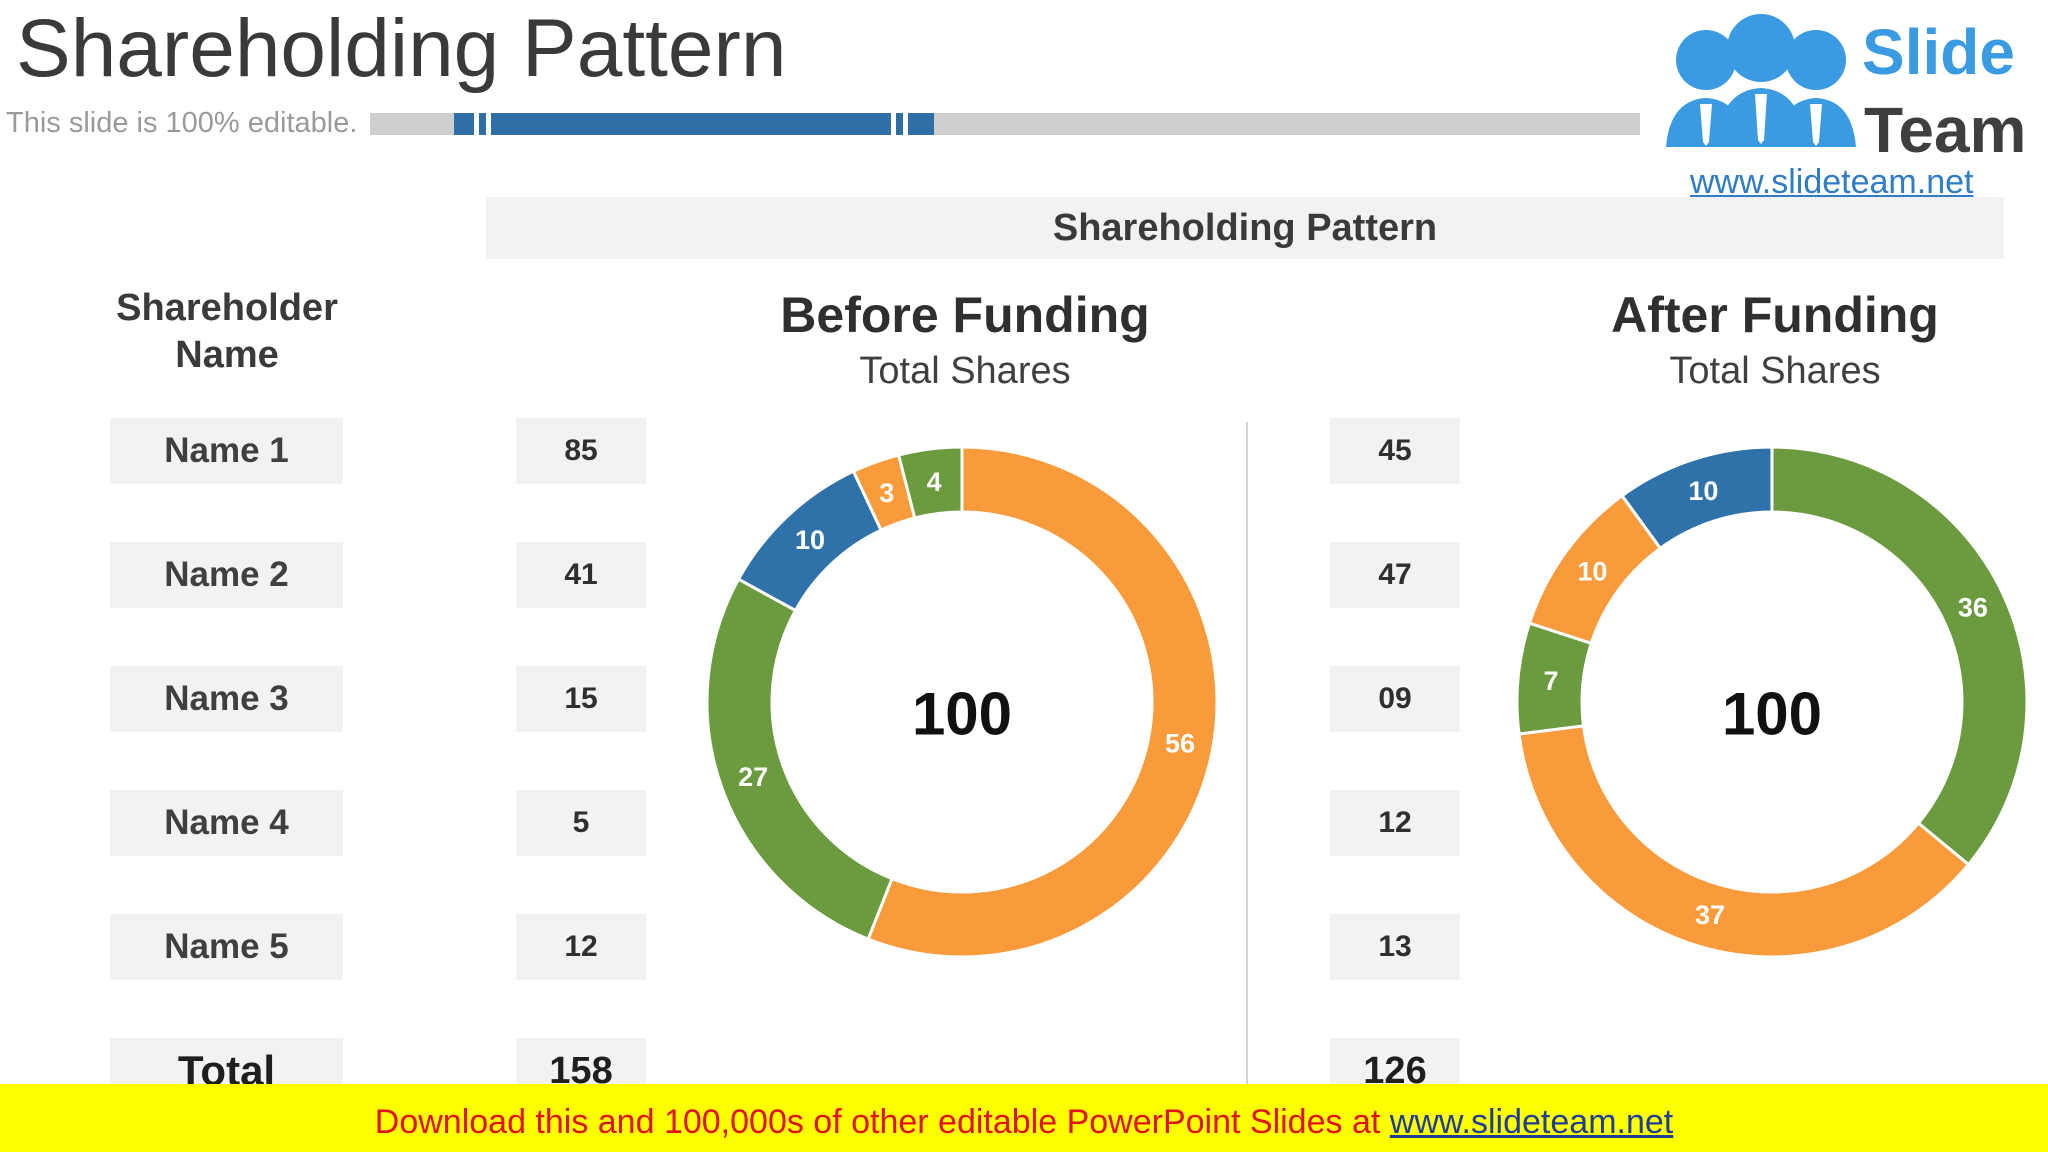 Image resolution: width=2048 pixels, height=1160 pixels. What do you see at coordinates (401, 48) in the screenshot?
I see `slide-title: Shareholding Pattern` at bounding box center [401, 48].